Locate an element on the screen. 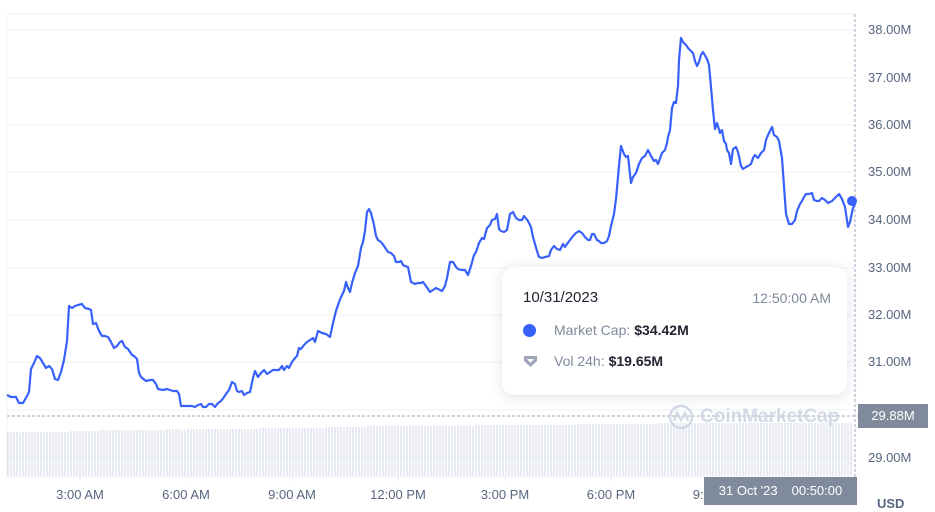 This screenshot has width=935, height=512. y-tick-label: 32.00M is located at coordinates (890, 314).